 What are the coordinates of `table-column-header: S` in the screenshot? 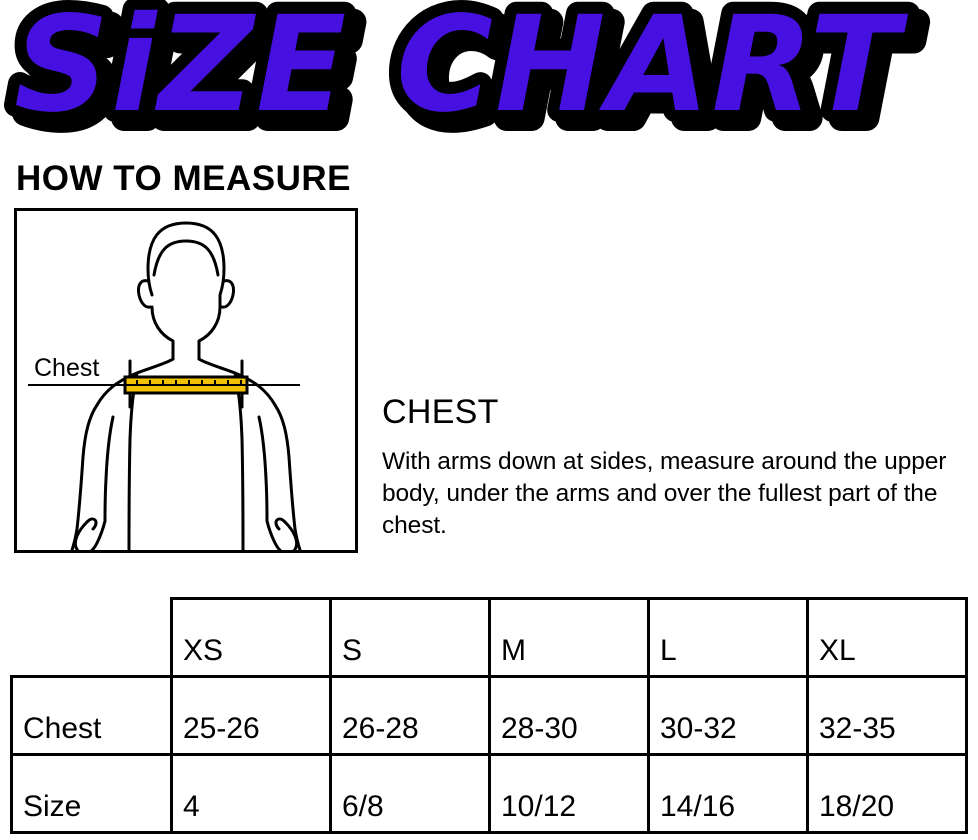 It's located at (410, 637).